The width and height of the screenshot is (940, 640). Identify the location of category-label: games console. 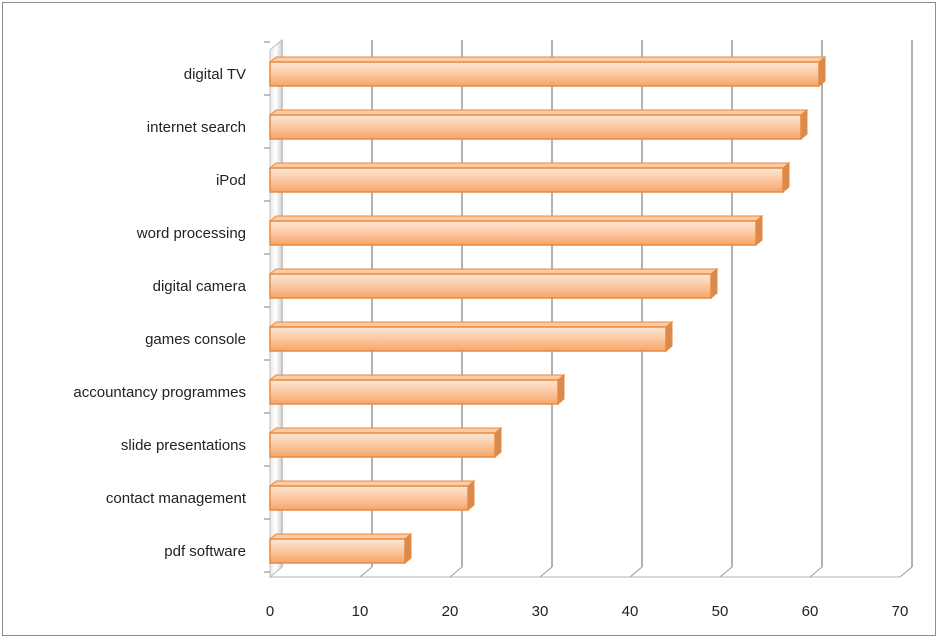
(195, 339).